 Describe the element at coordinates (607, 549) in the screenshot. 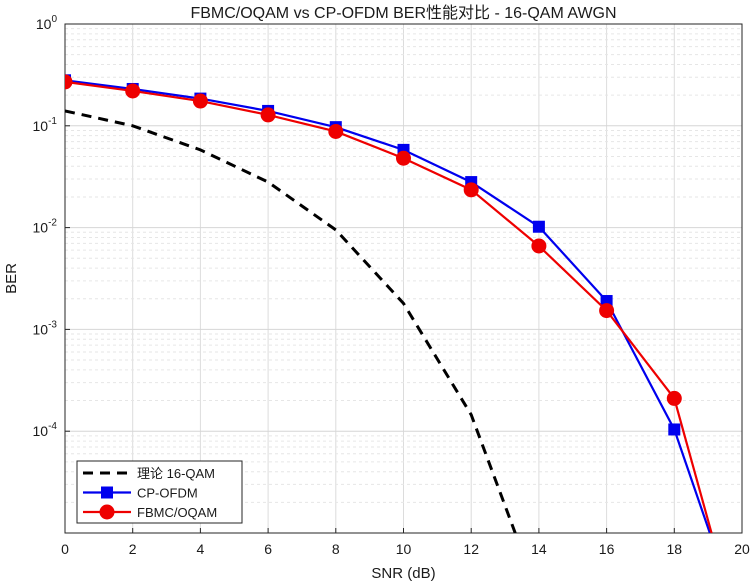

I see `x-tick-label: 16` at that location.